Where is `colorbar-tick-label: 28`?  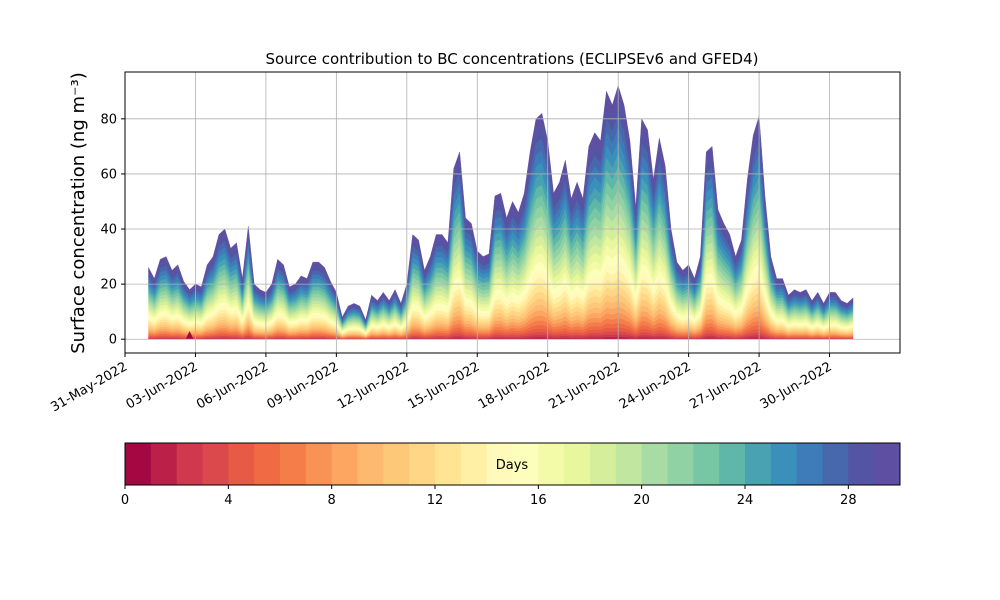 colorbar-tick-label: 28 is located at coordinates (848, 500).